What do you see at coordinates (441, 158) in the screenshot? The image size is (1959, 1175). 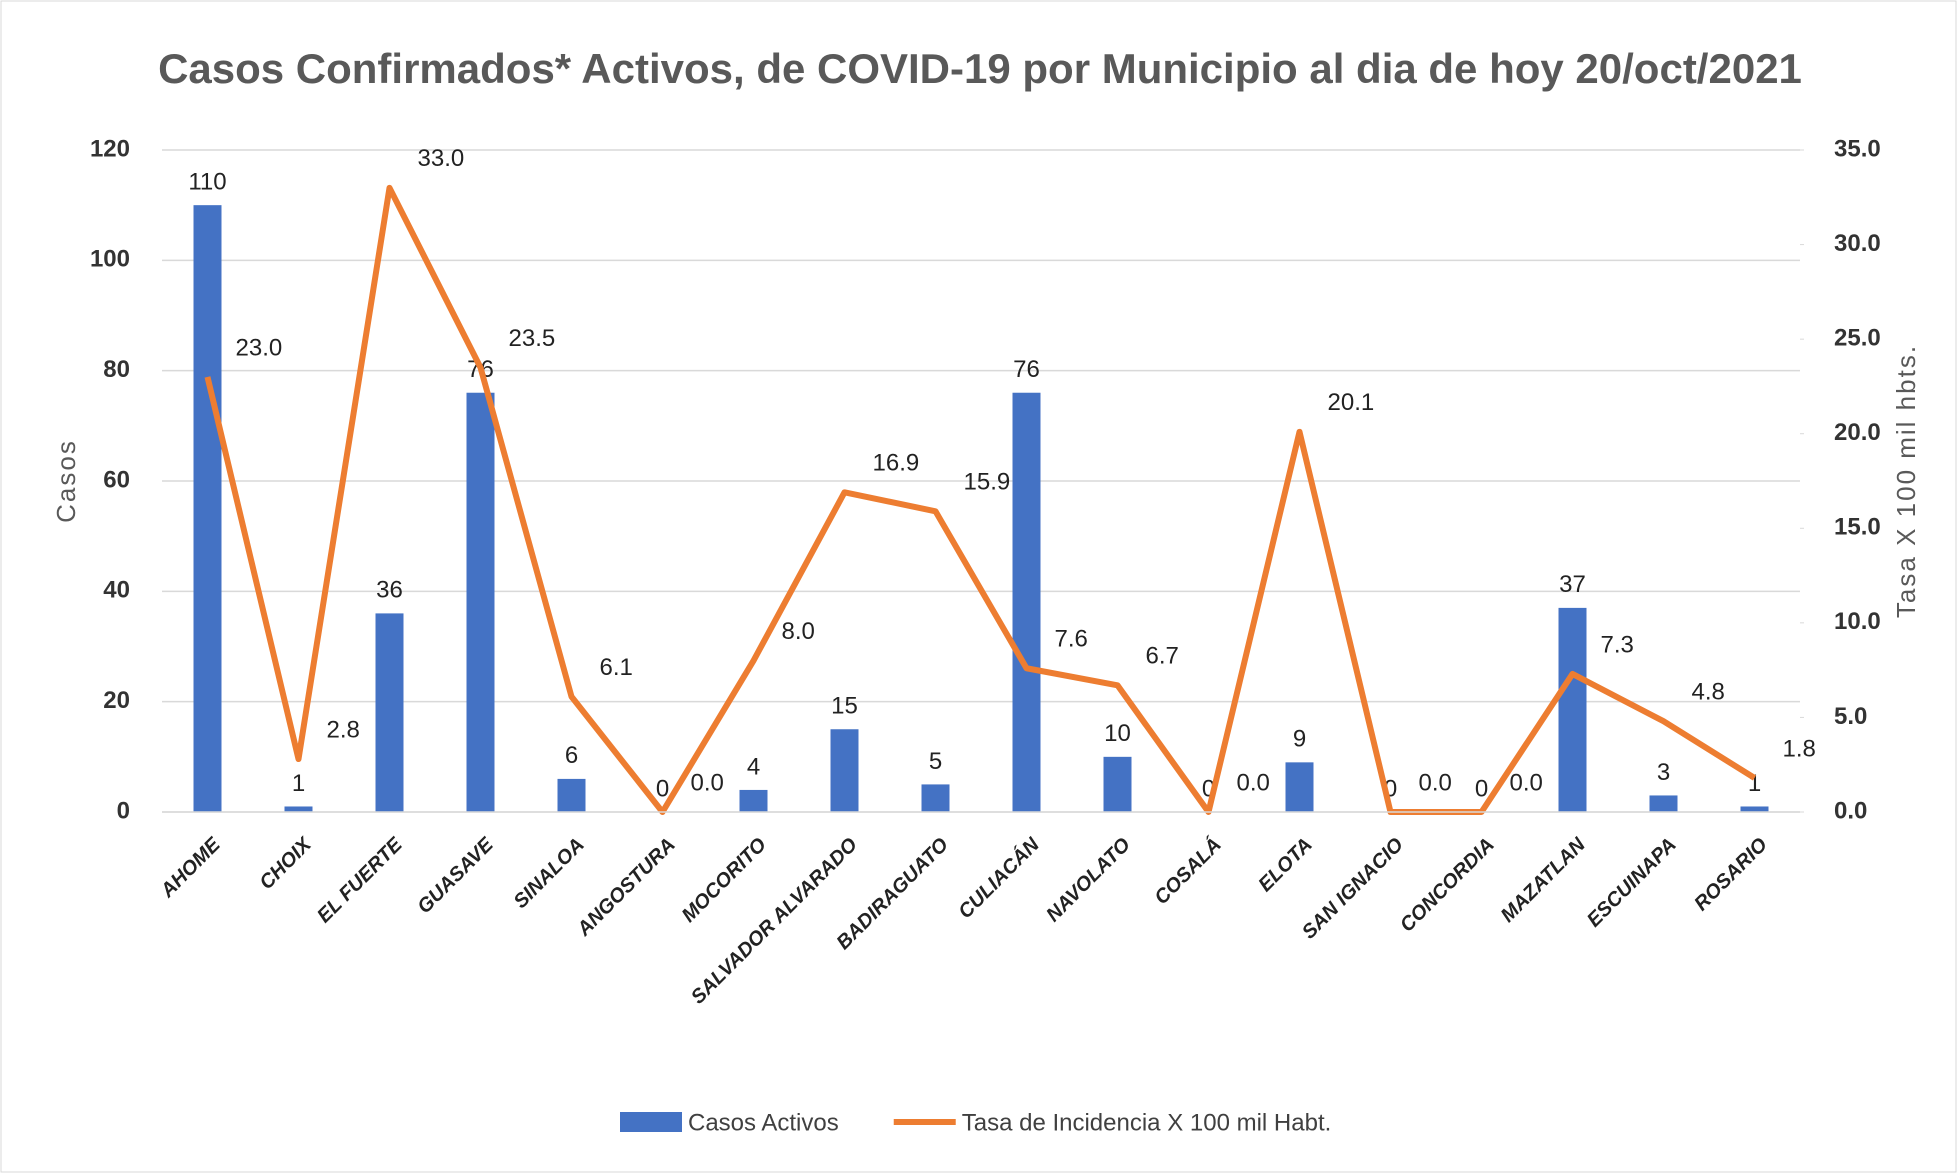 I see `line-value-label: 33.0` at bounding box center [441, 158].